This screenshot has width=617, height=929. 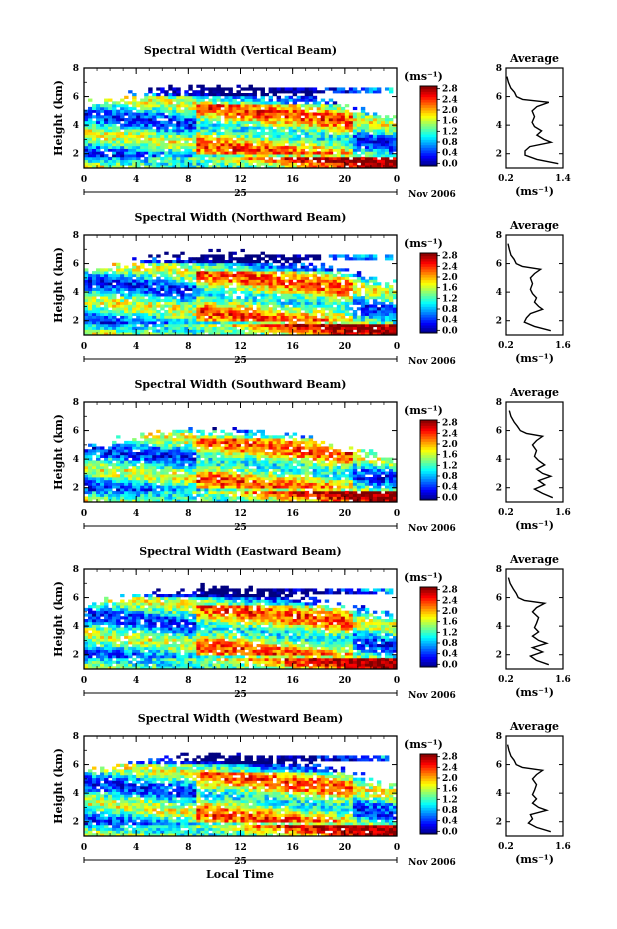 I want to click on colorbar-step, so click(x=428, y=136).